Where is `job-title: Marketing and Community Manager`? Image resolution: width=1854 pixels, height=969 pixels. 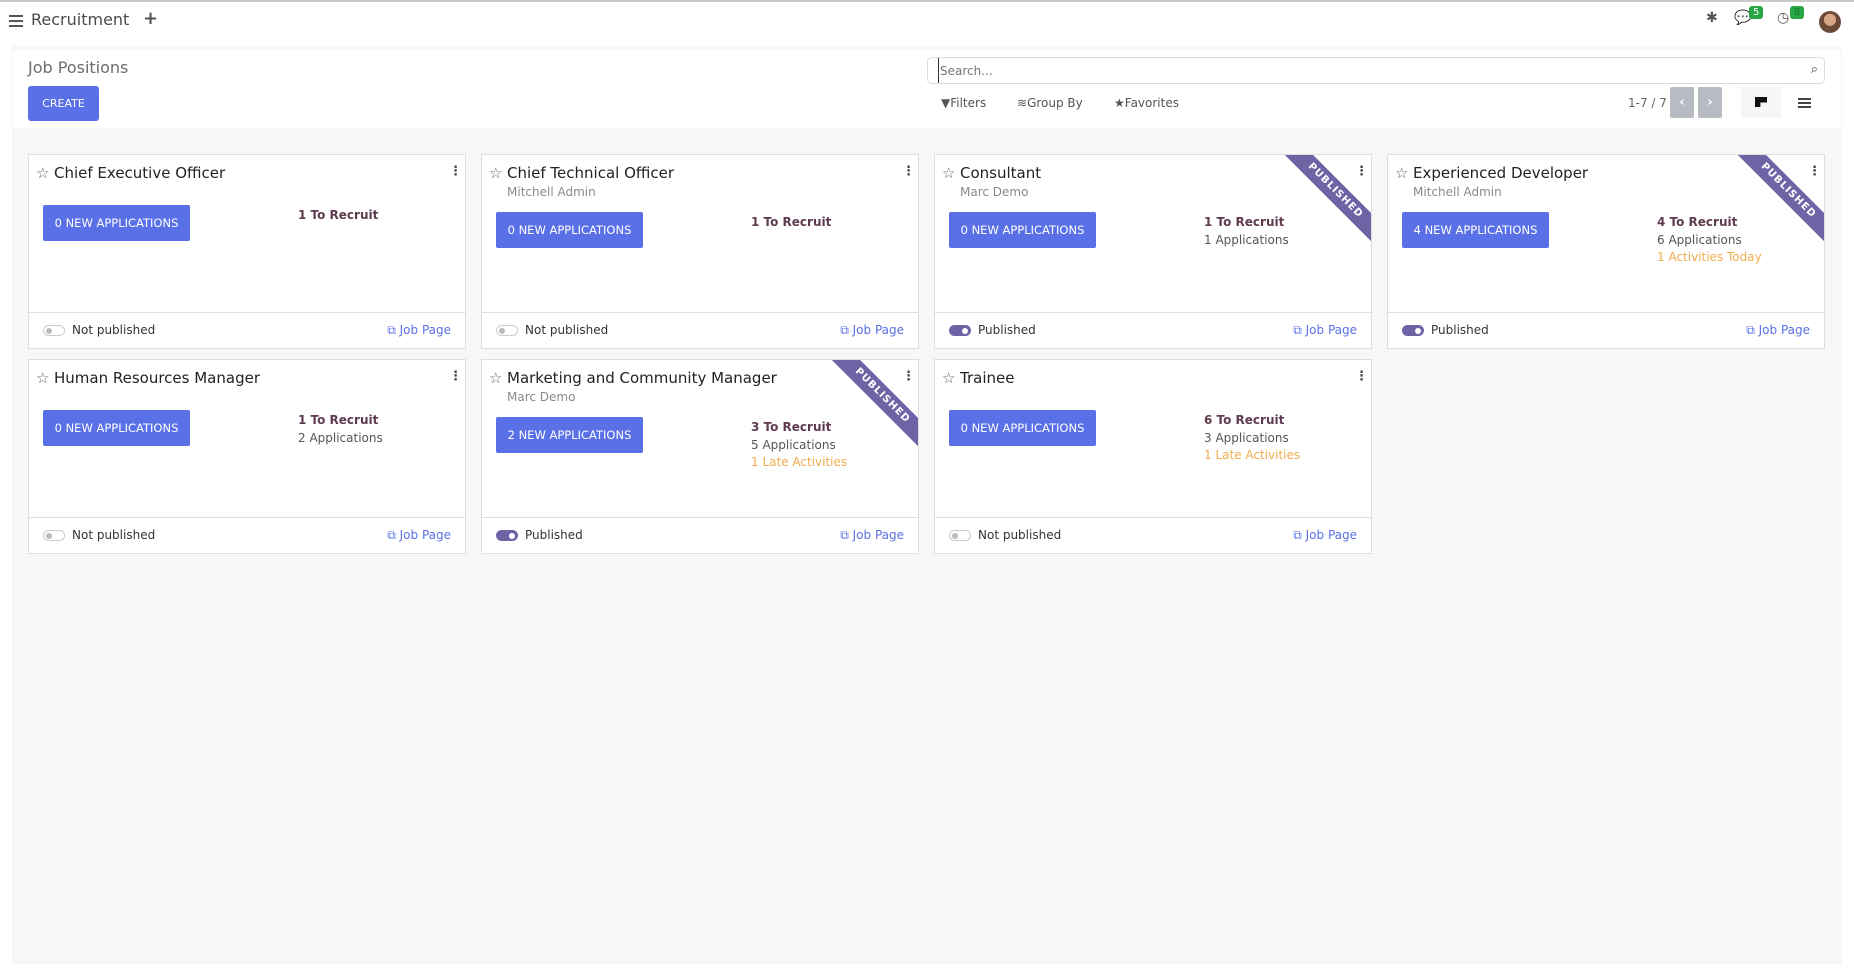
job-title: Marketing and Community Manager is located at coordinates (642, 378).